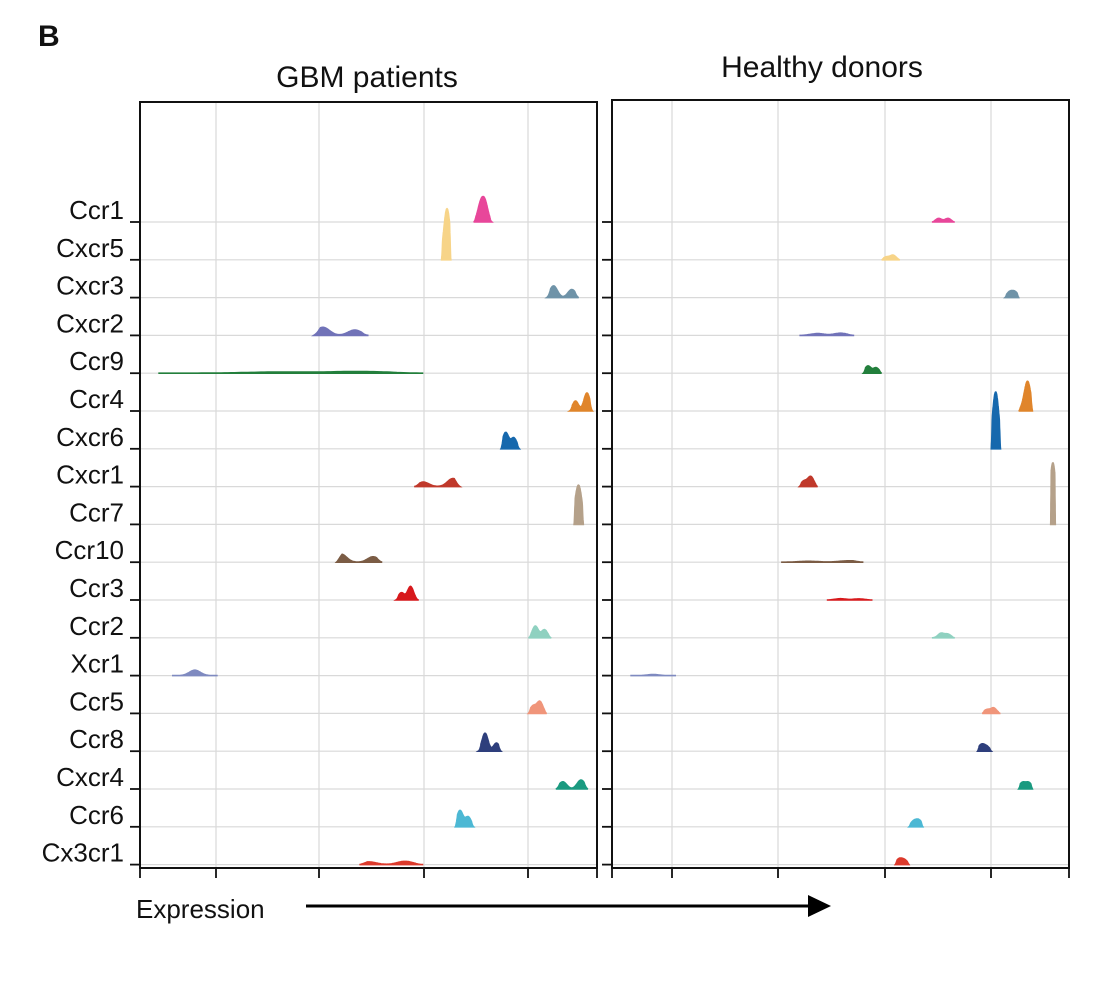 This screenshot has width=1111, height=984. Describe the element at coordinates (96, 626) in the screenshot. I see `gene-label-ccr2: Ccr2` at that location.